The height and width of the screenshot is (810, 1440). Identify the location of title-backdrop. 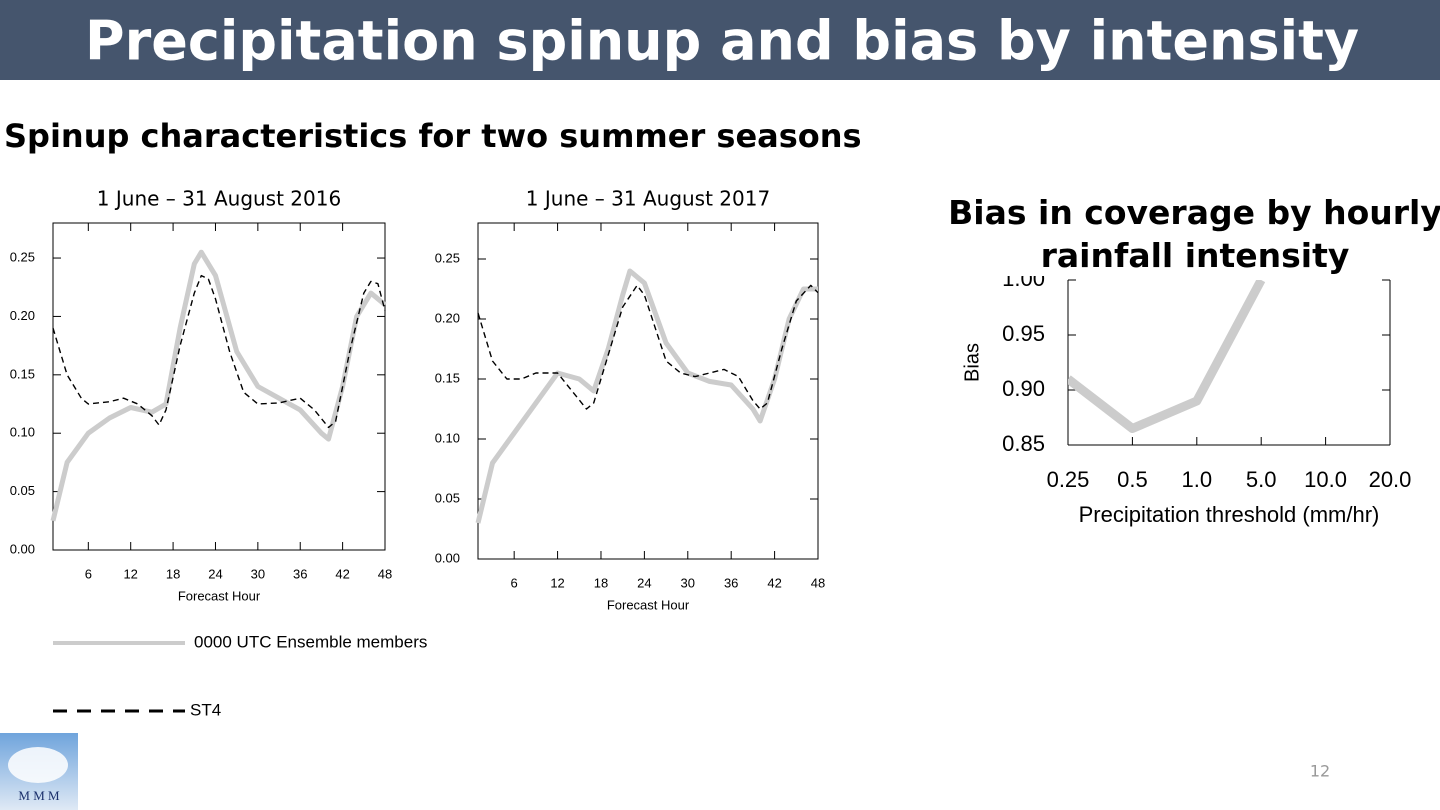
(1195, 232).